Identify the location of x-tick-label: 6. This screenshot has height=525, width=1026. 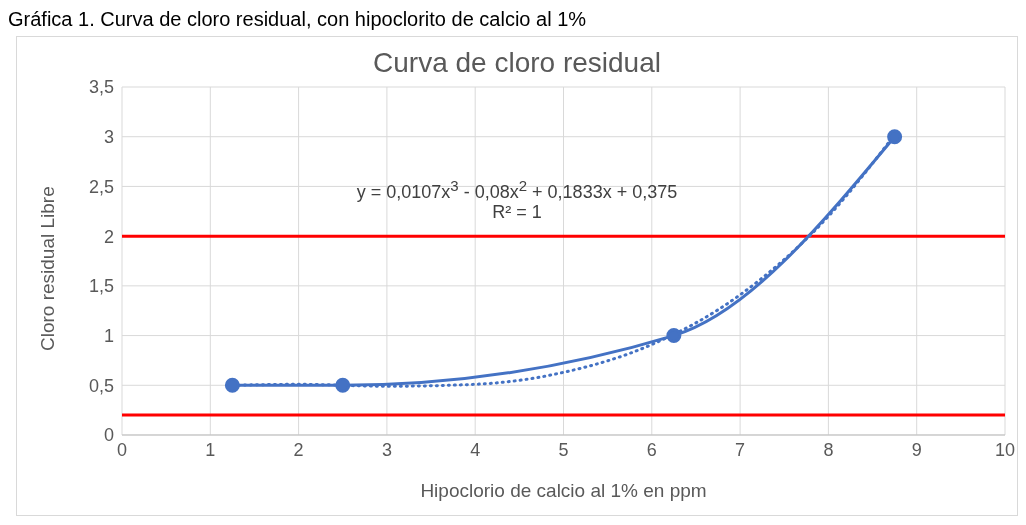
(651, 449).